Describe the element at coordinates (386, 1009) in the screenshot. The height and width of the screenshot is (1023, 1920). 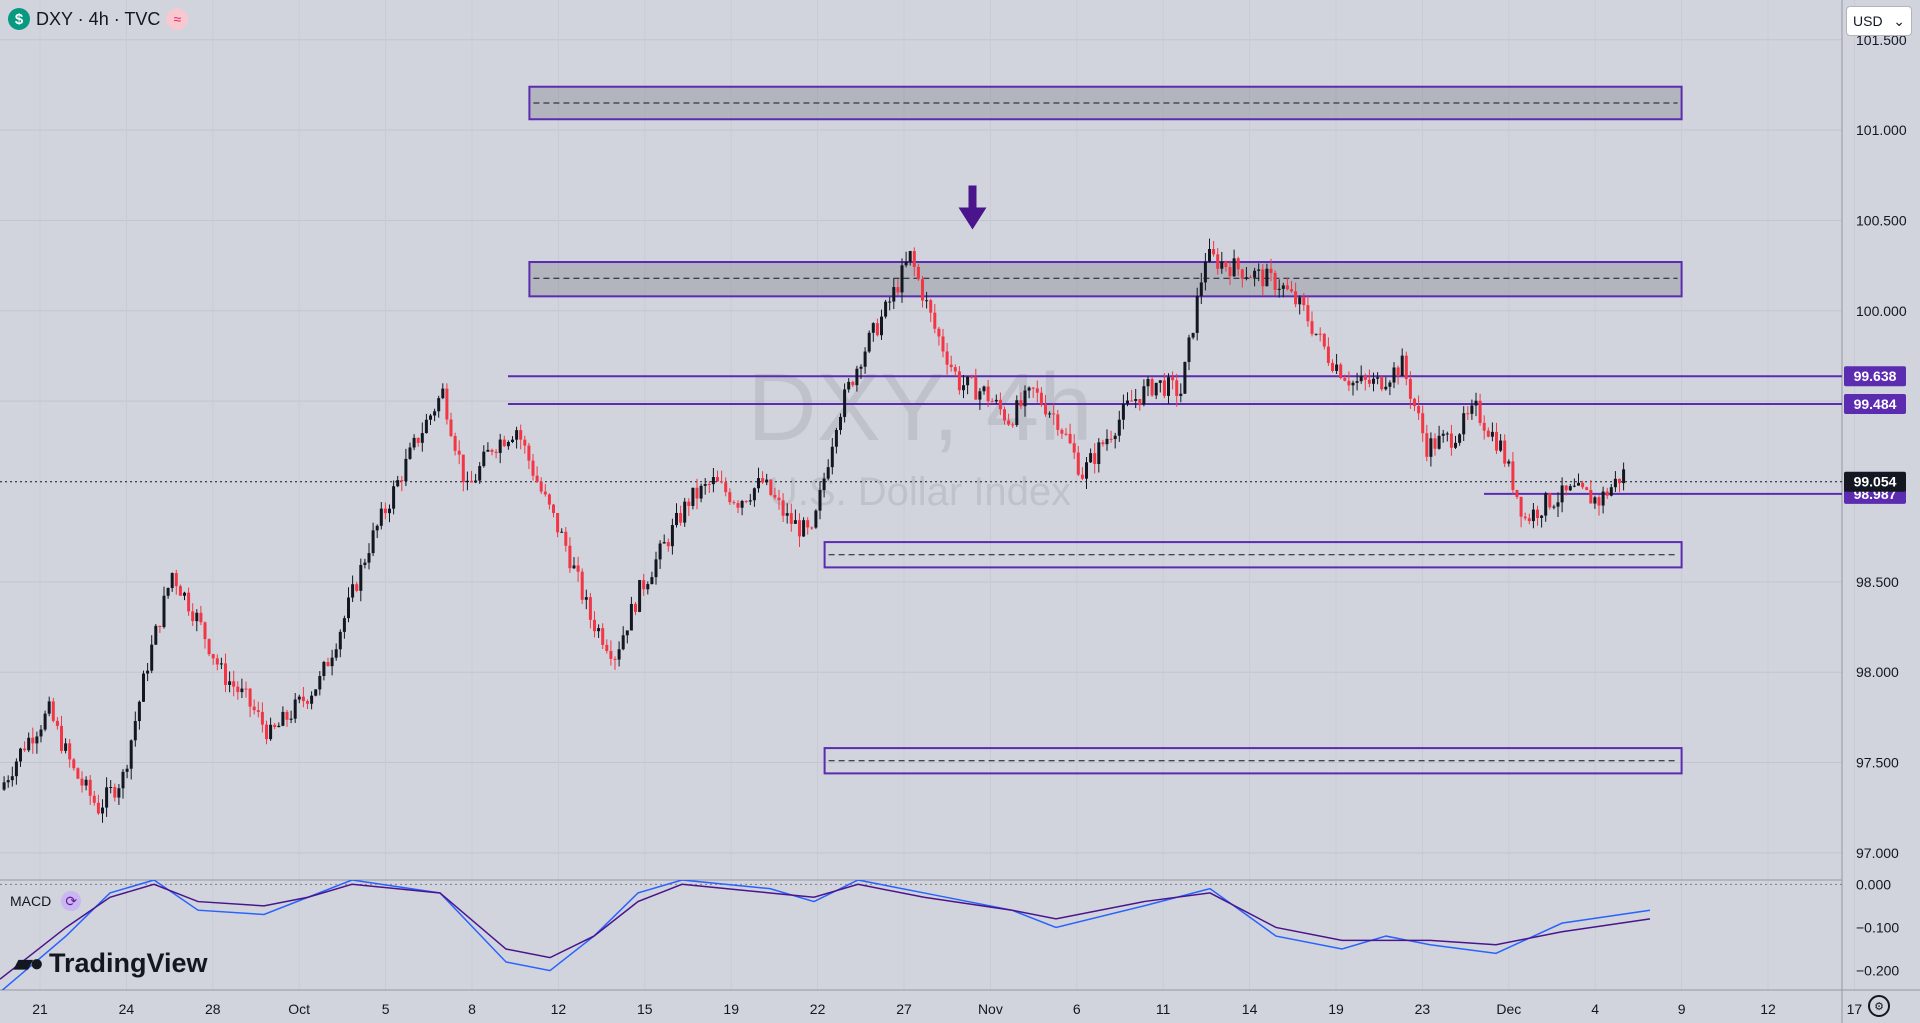
I see `time-tick-label: 5` at that location.